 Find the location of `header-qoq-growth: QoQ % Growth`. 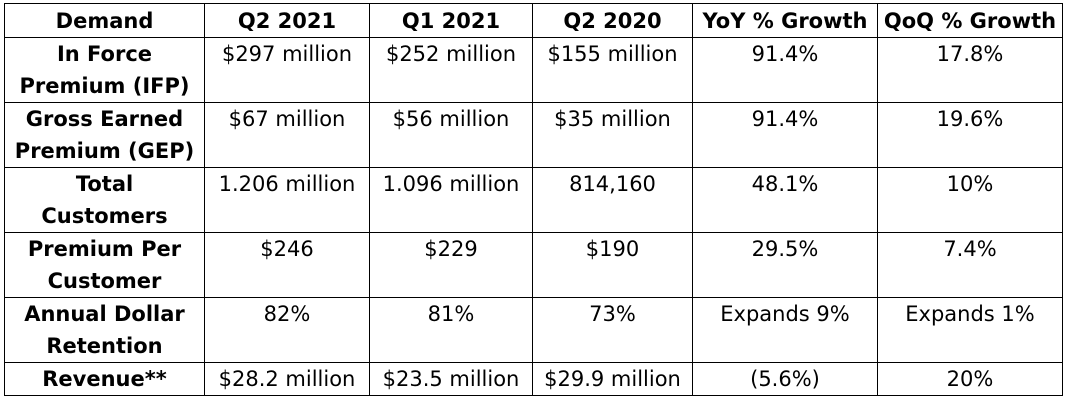

header-qoq-growth: QoQ % Growth is located at coordinates (970, 20).